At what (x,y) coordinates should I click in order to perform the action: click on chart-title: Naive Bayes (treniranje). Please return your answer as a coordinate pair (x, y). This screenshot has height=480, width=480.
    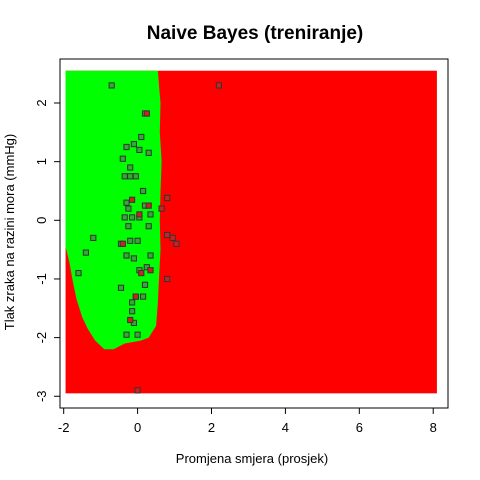
    Looking at the image, I should click on (255, 33).